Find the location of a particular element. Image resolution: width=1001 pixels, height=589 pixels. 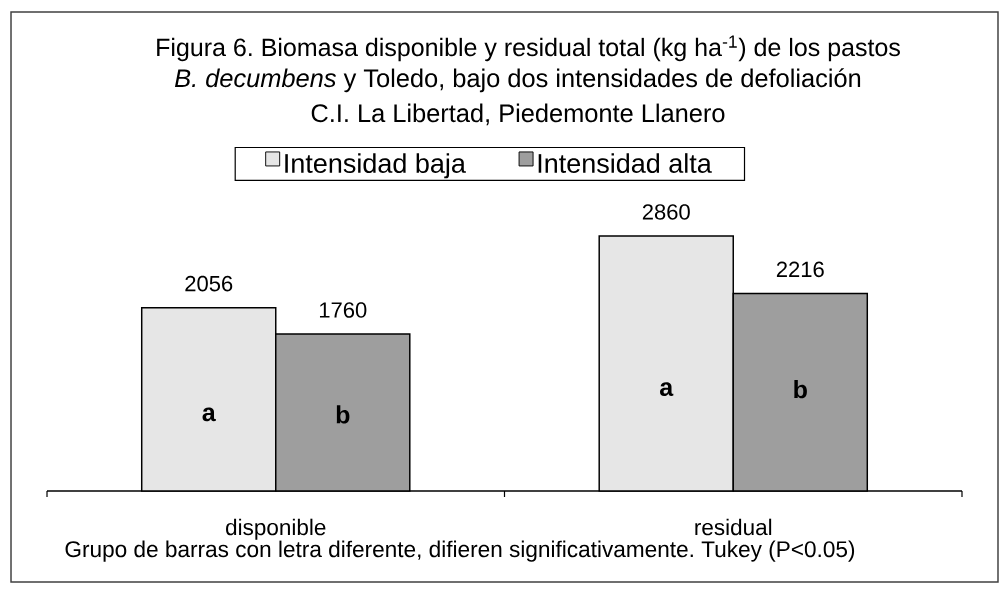

legend-label: Intensidad baja is located at coordinates (375, 166).